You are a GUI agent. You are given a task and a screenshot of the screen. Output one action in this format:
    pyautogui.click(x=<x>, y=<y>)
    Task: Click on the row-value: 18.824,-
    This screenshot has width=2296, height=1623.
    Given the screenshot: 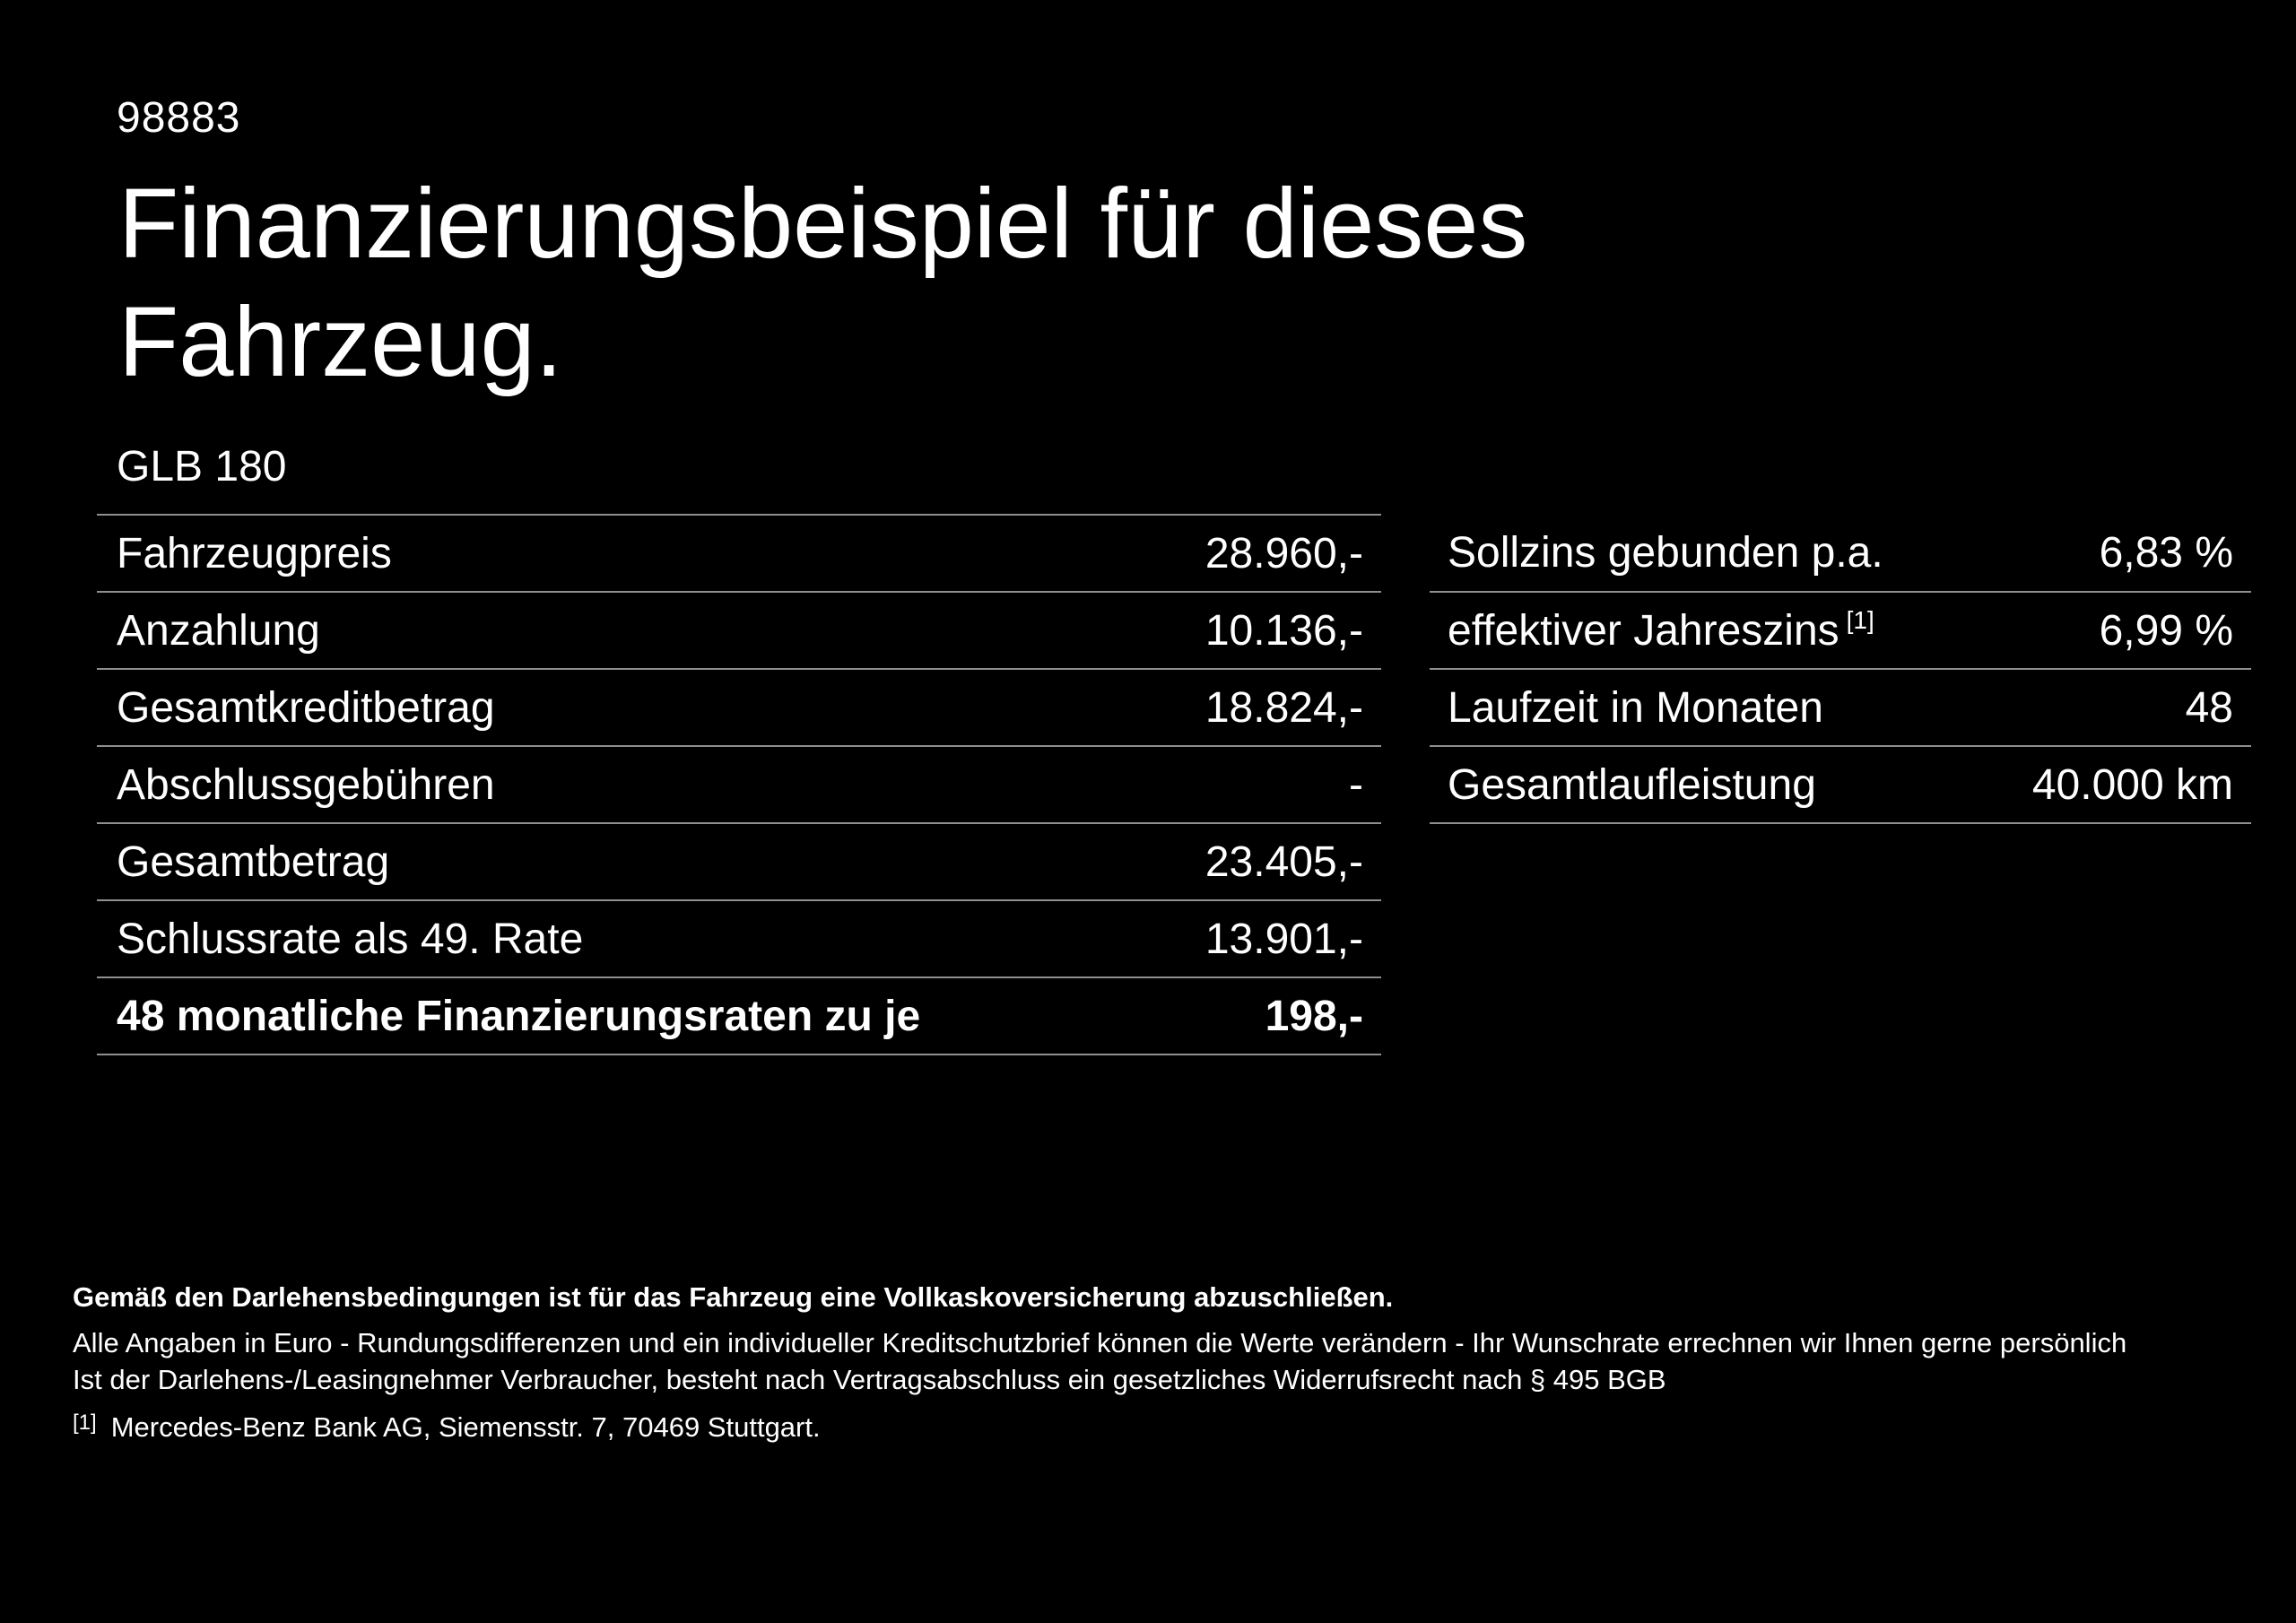 What is the action you would take?
    pyautogui.click(x=1284, y=707)
    